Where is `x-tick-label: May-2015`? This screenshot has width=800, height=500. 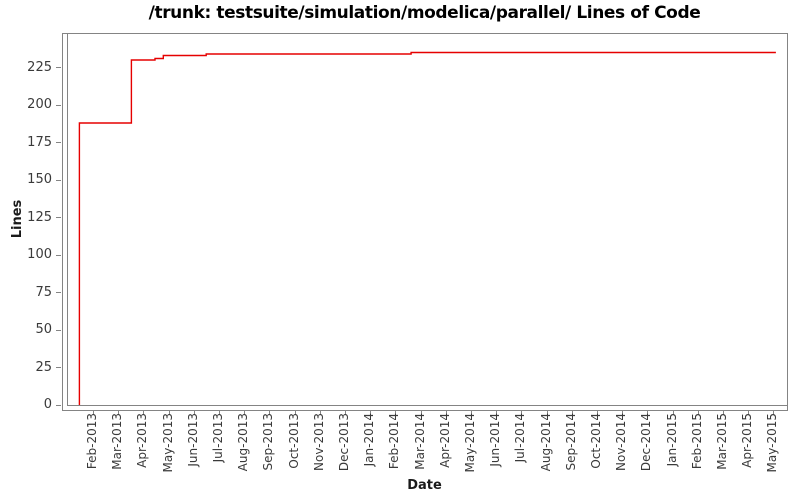
x-tick-label: May-2015 is located at coordinates (772, 443).